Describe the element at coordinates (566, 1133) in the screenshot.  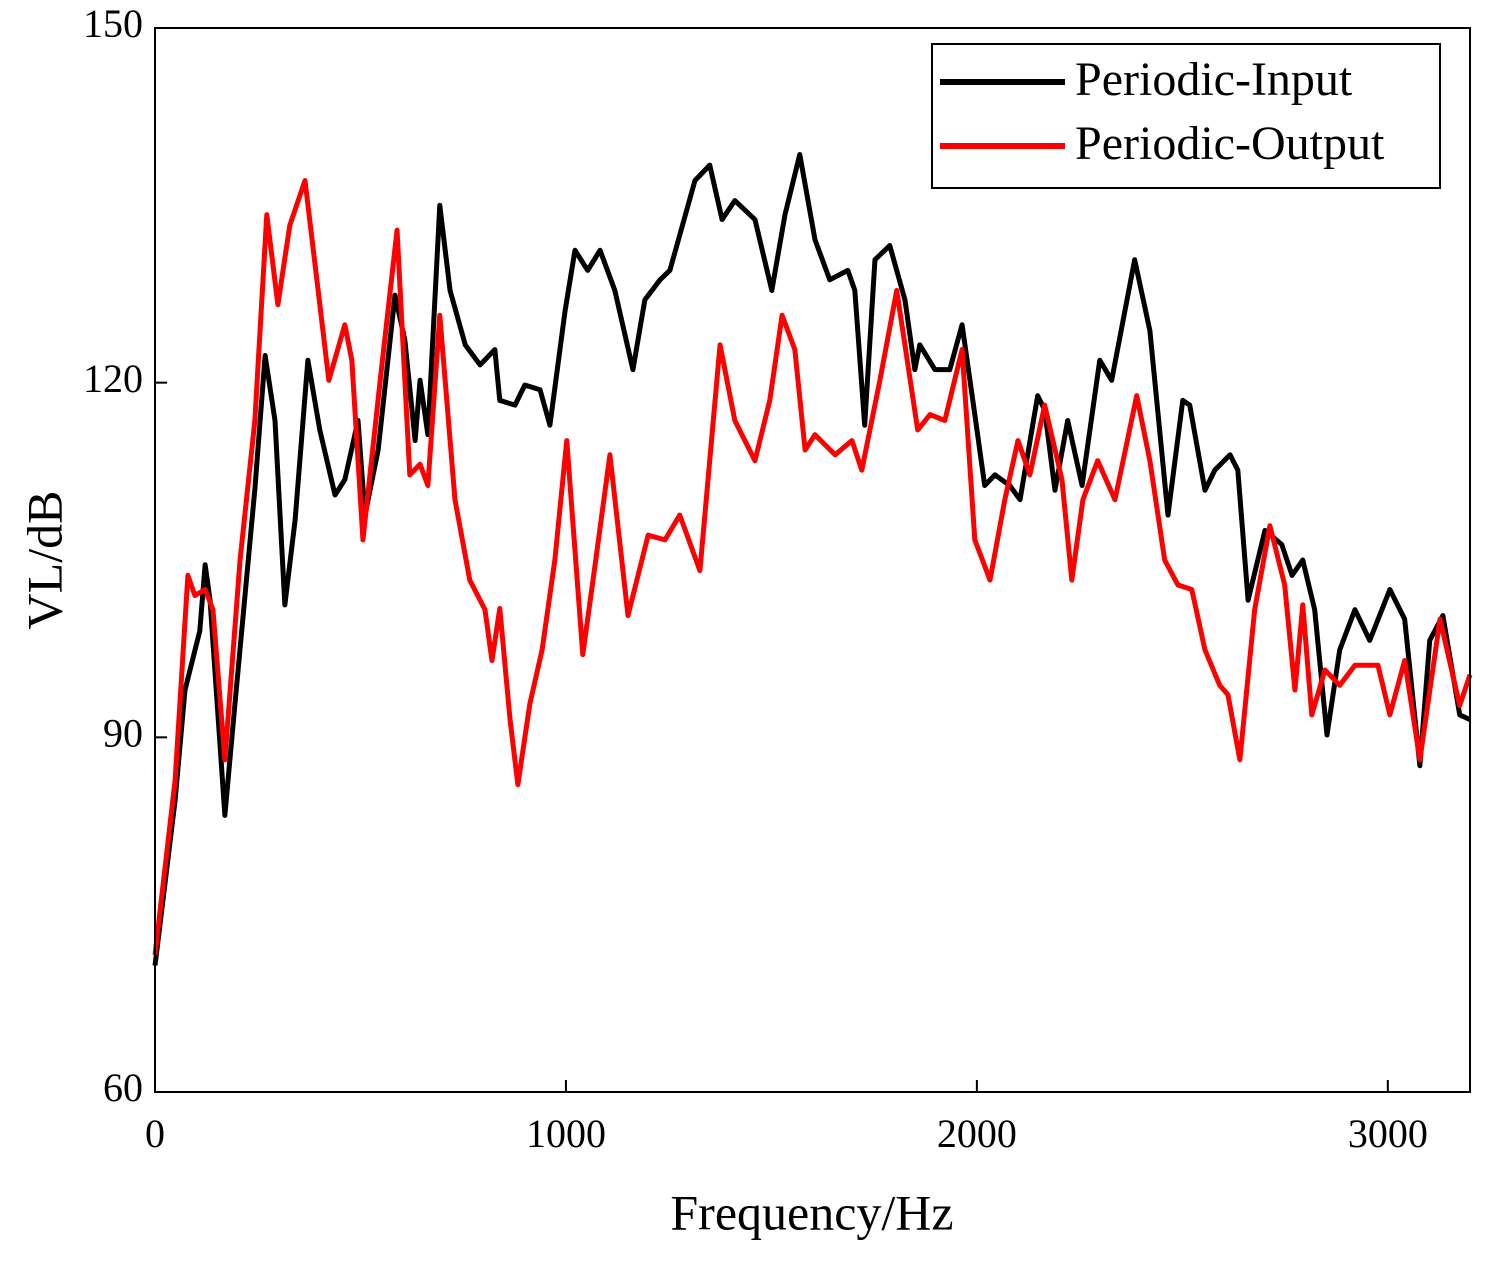
I see `x-tick-label: 1000` at that location.